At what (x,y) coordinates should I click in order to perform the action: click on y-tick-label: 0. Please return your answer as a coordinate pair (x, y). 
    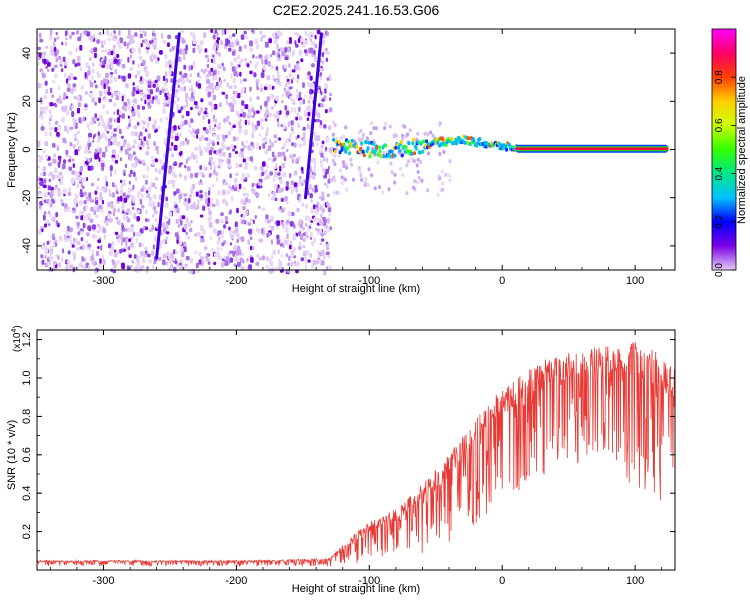
    Looking at the image, I should click on (27, 149).